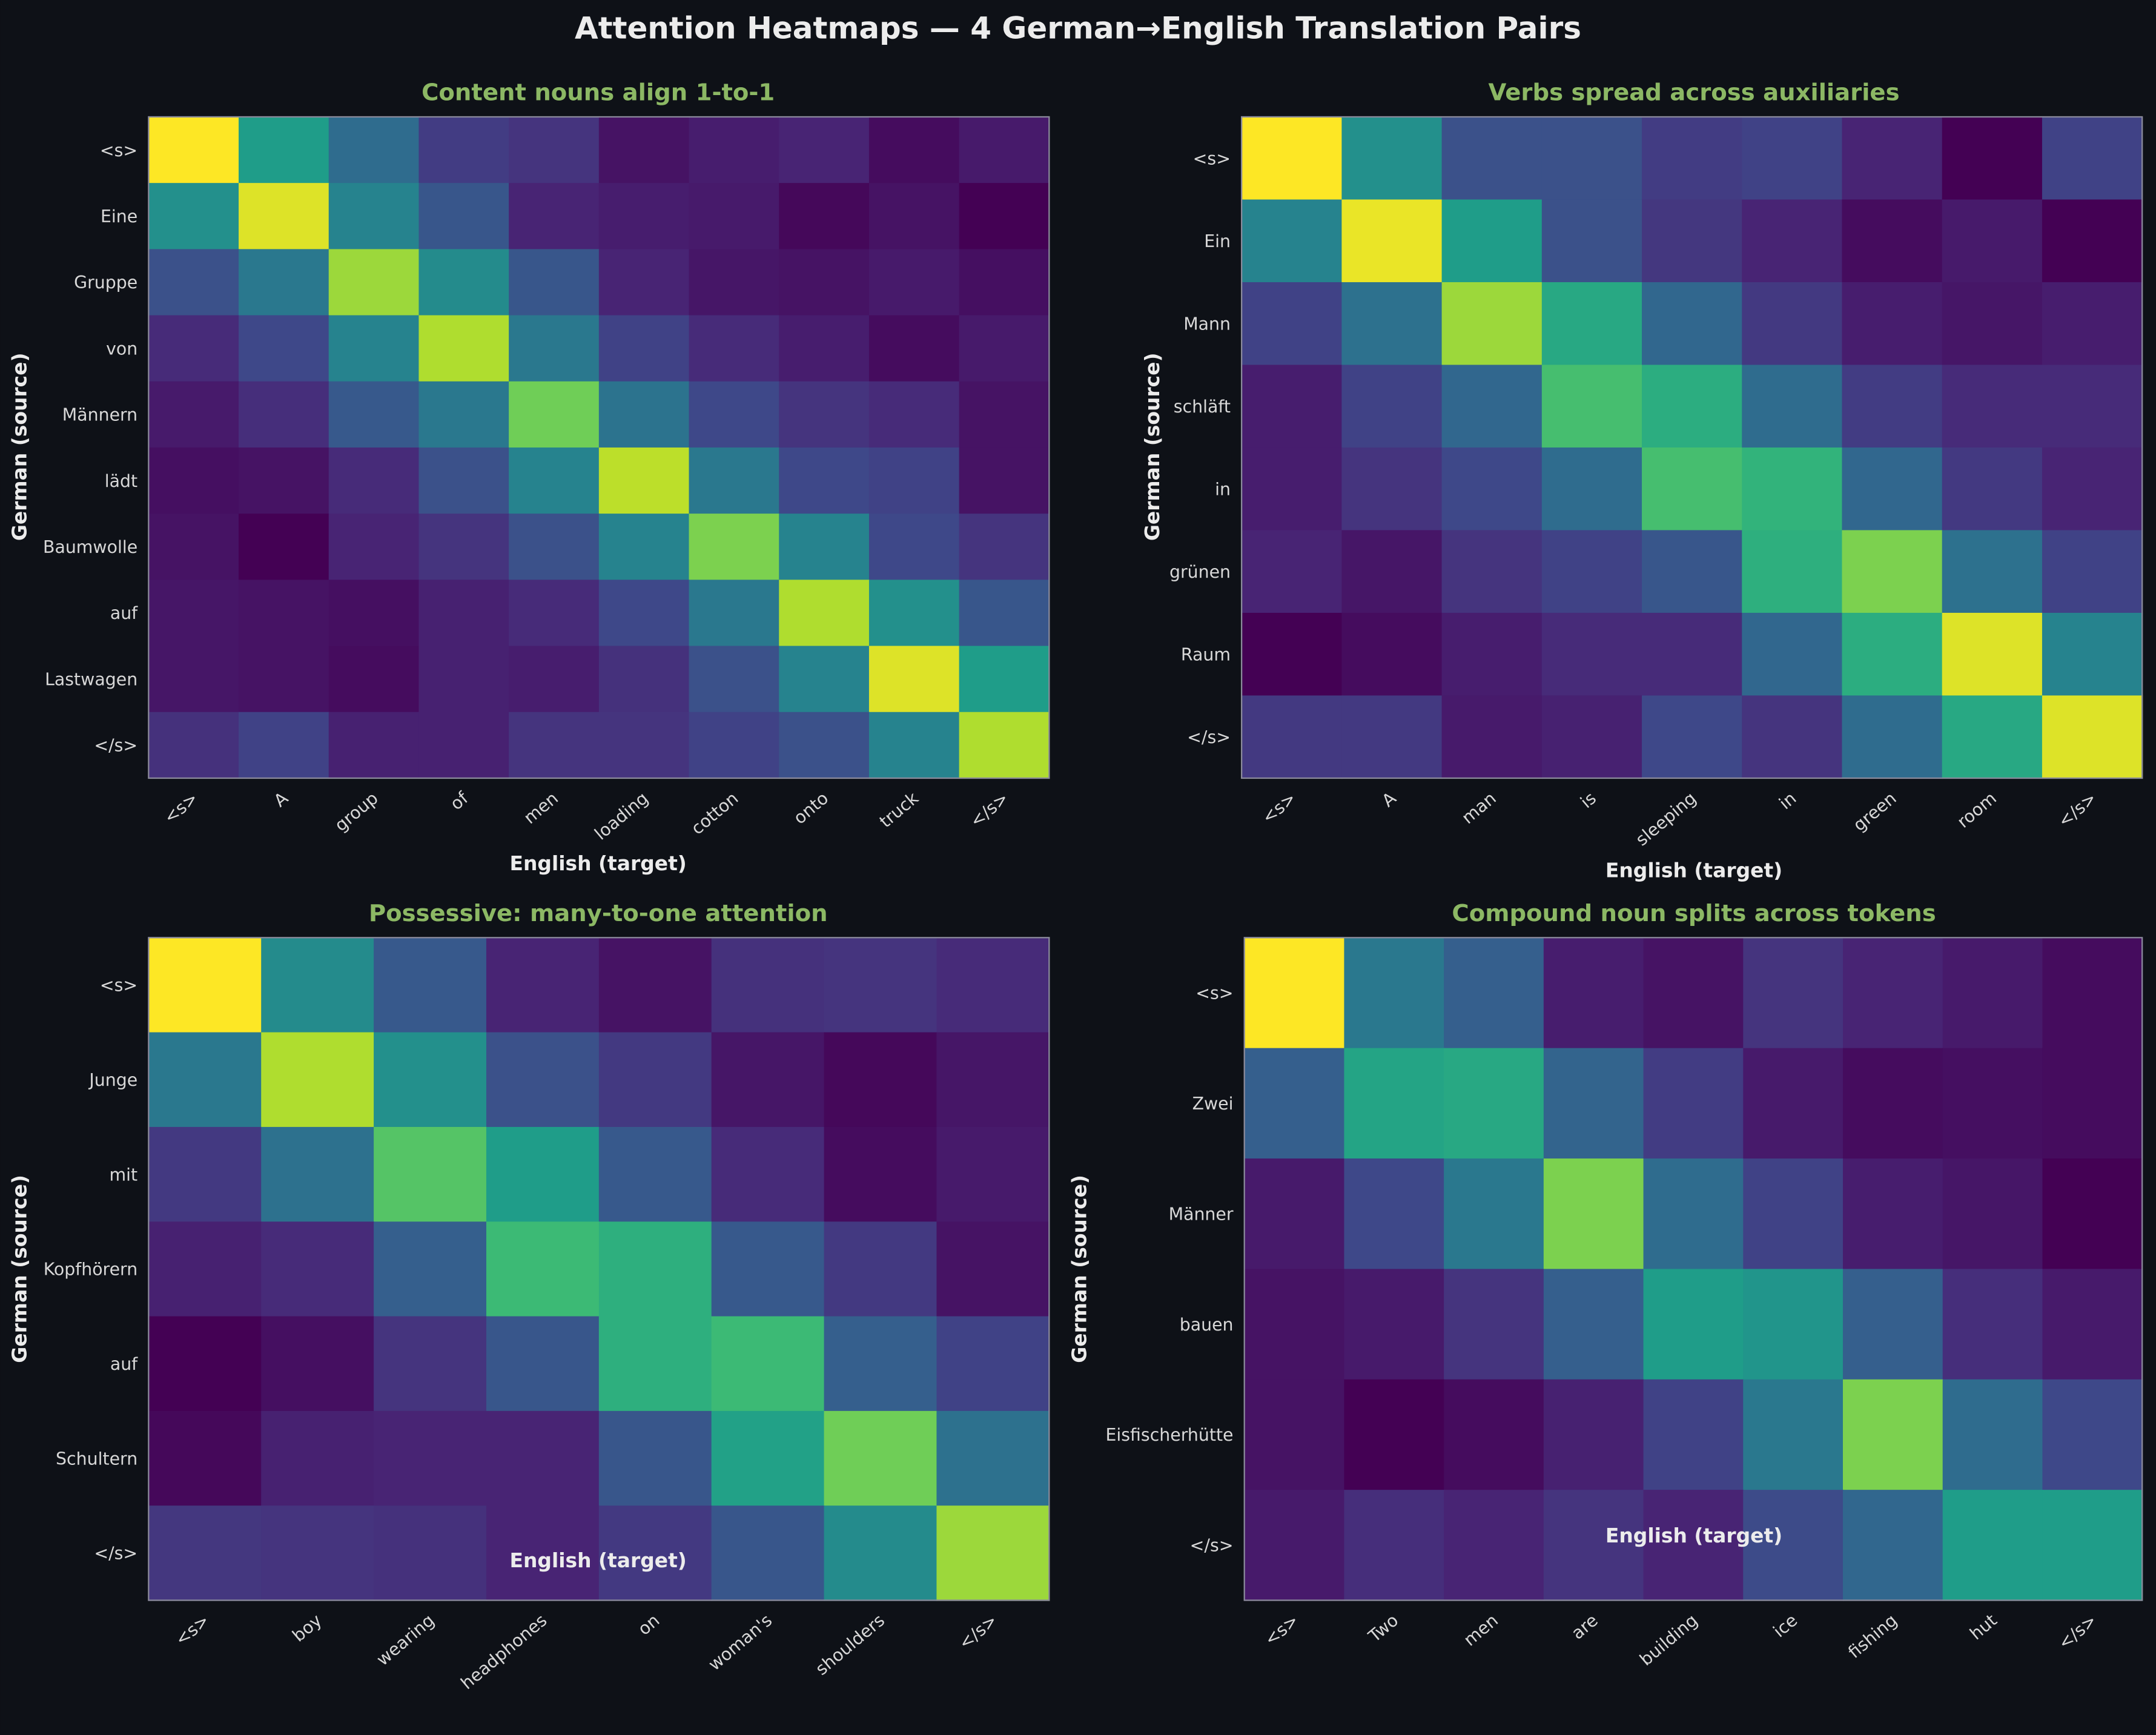  What do you see at coordinates (1593, 1214) in the screenshot?
I see `heatmap-cell-Männer-are` at bounding box center [1593, 1214].